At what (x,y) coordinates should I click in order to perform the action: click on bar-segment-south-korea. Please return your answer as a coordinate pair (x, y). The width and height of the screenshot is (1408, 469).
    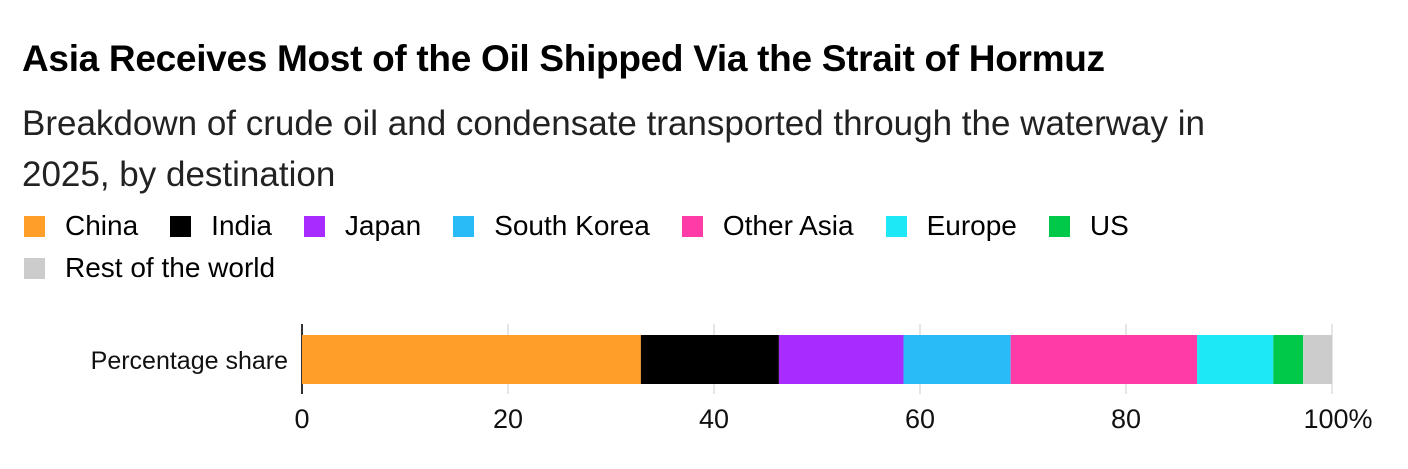
    Looking at the image, I should click on (957, 359).